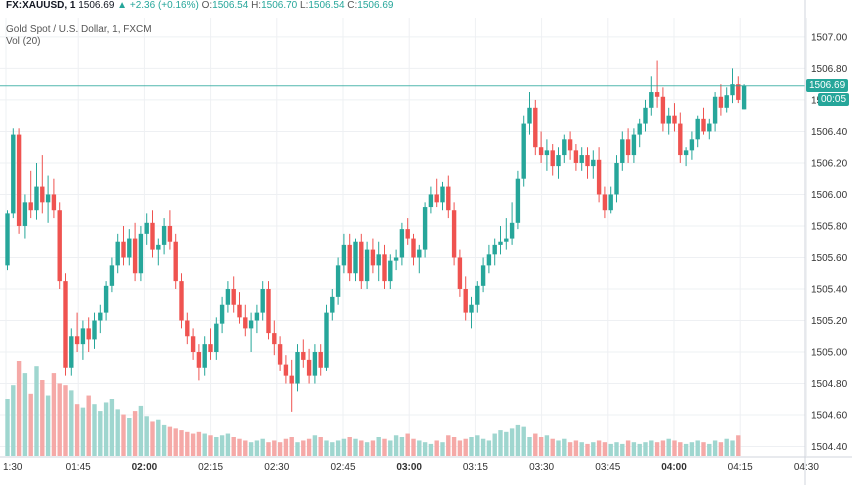 This screenshot has width=852, height=485. Describe the element at coordinates (23, 41) in the screenshot. I see `volume-indicator-label: Vol (20)` at that location.